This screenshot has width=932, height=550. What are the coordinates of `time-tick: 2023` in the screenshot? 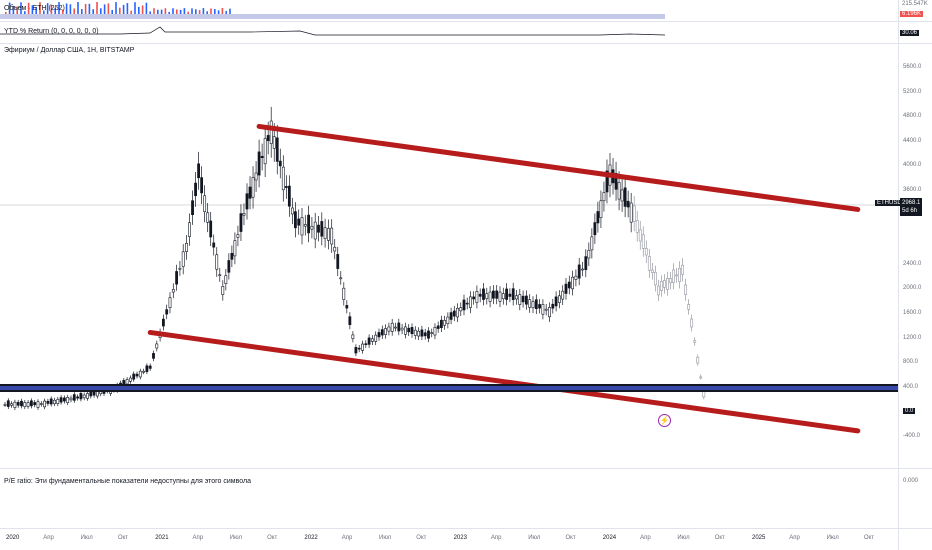 It's located at (460, 538).